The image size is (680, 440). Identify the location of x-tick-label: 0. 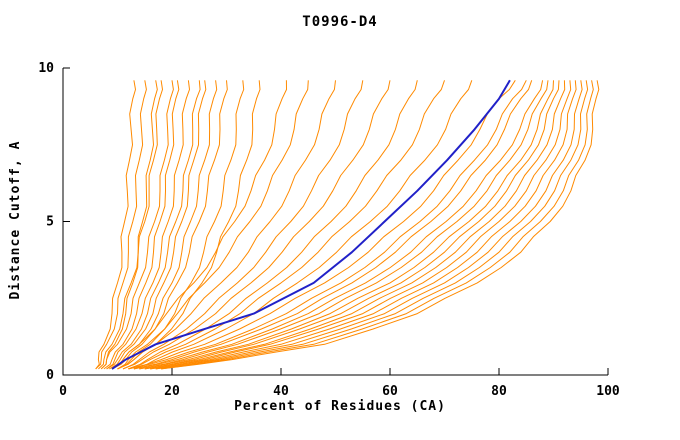
(63, 391).